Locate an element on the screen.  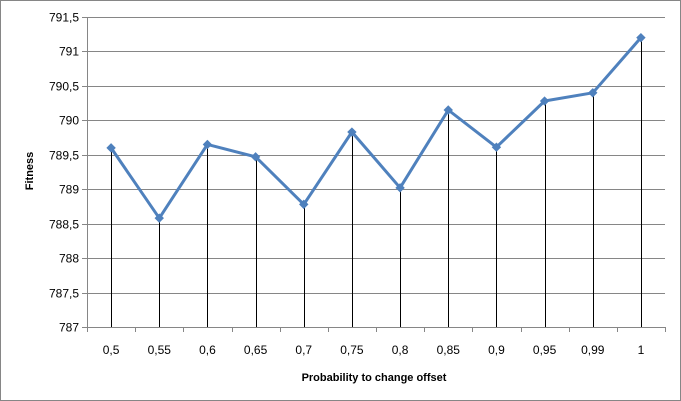
y-tick-label: 789 is located at coordinates (69, 190).